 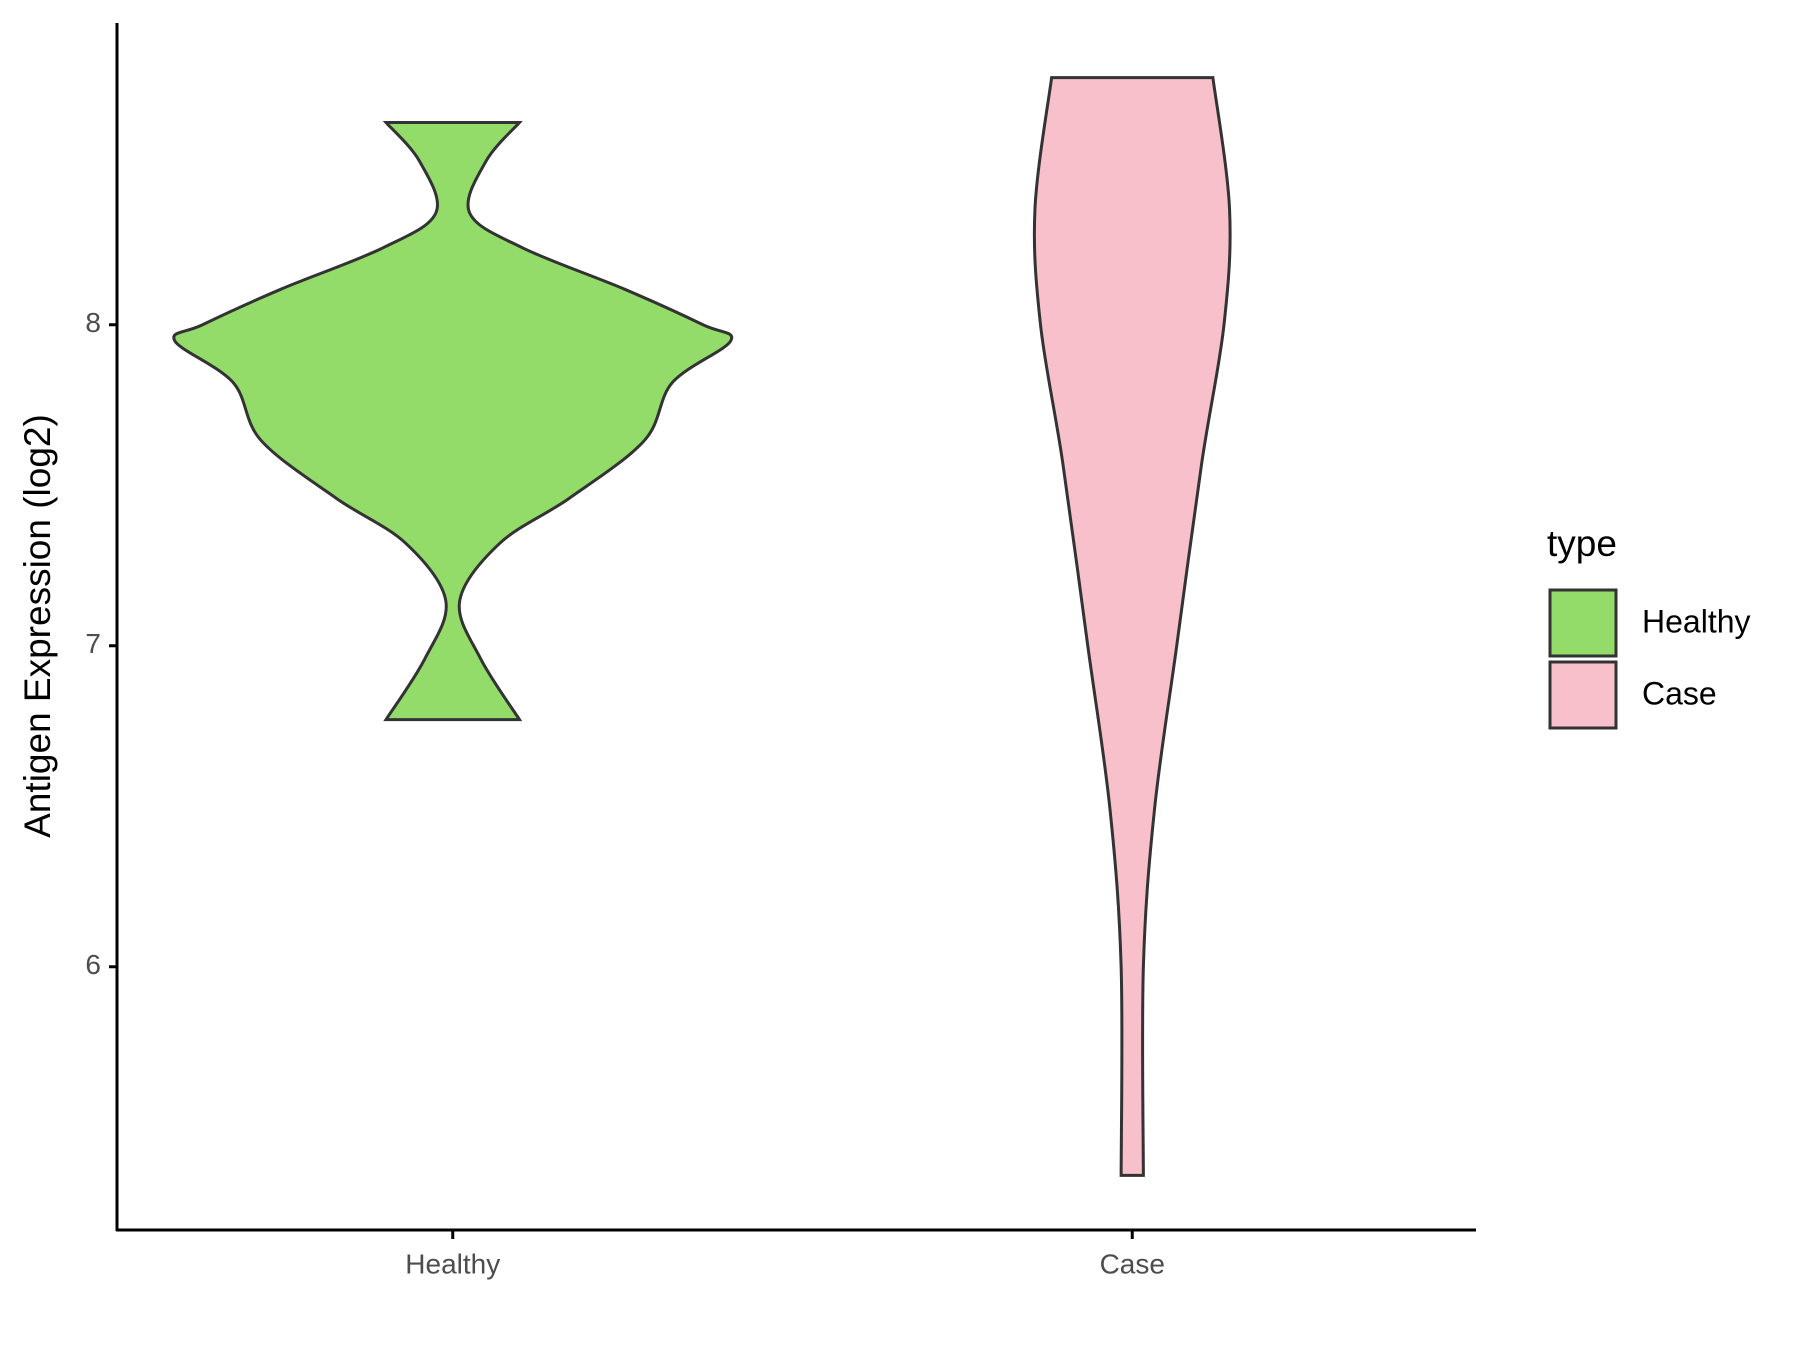 I want to click on y-tick-label: 8, so click(x=93, y=322).